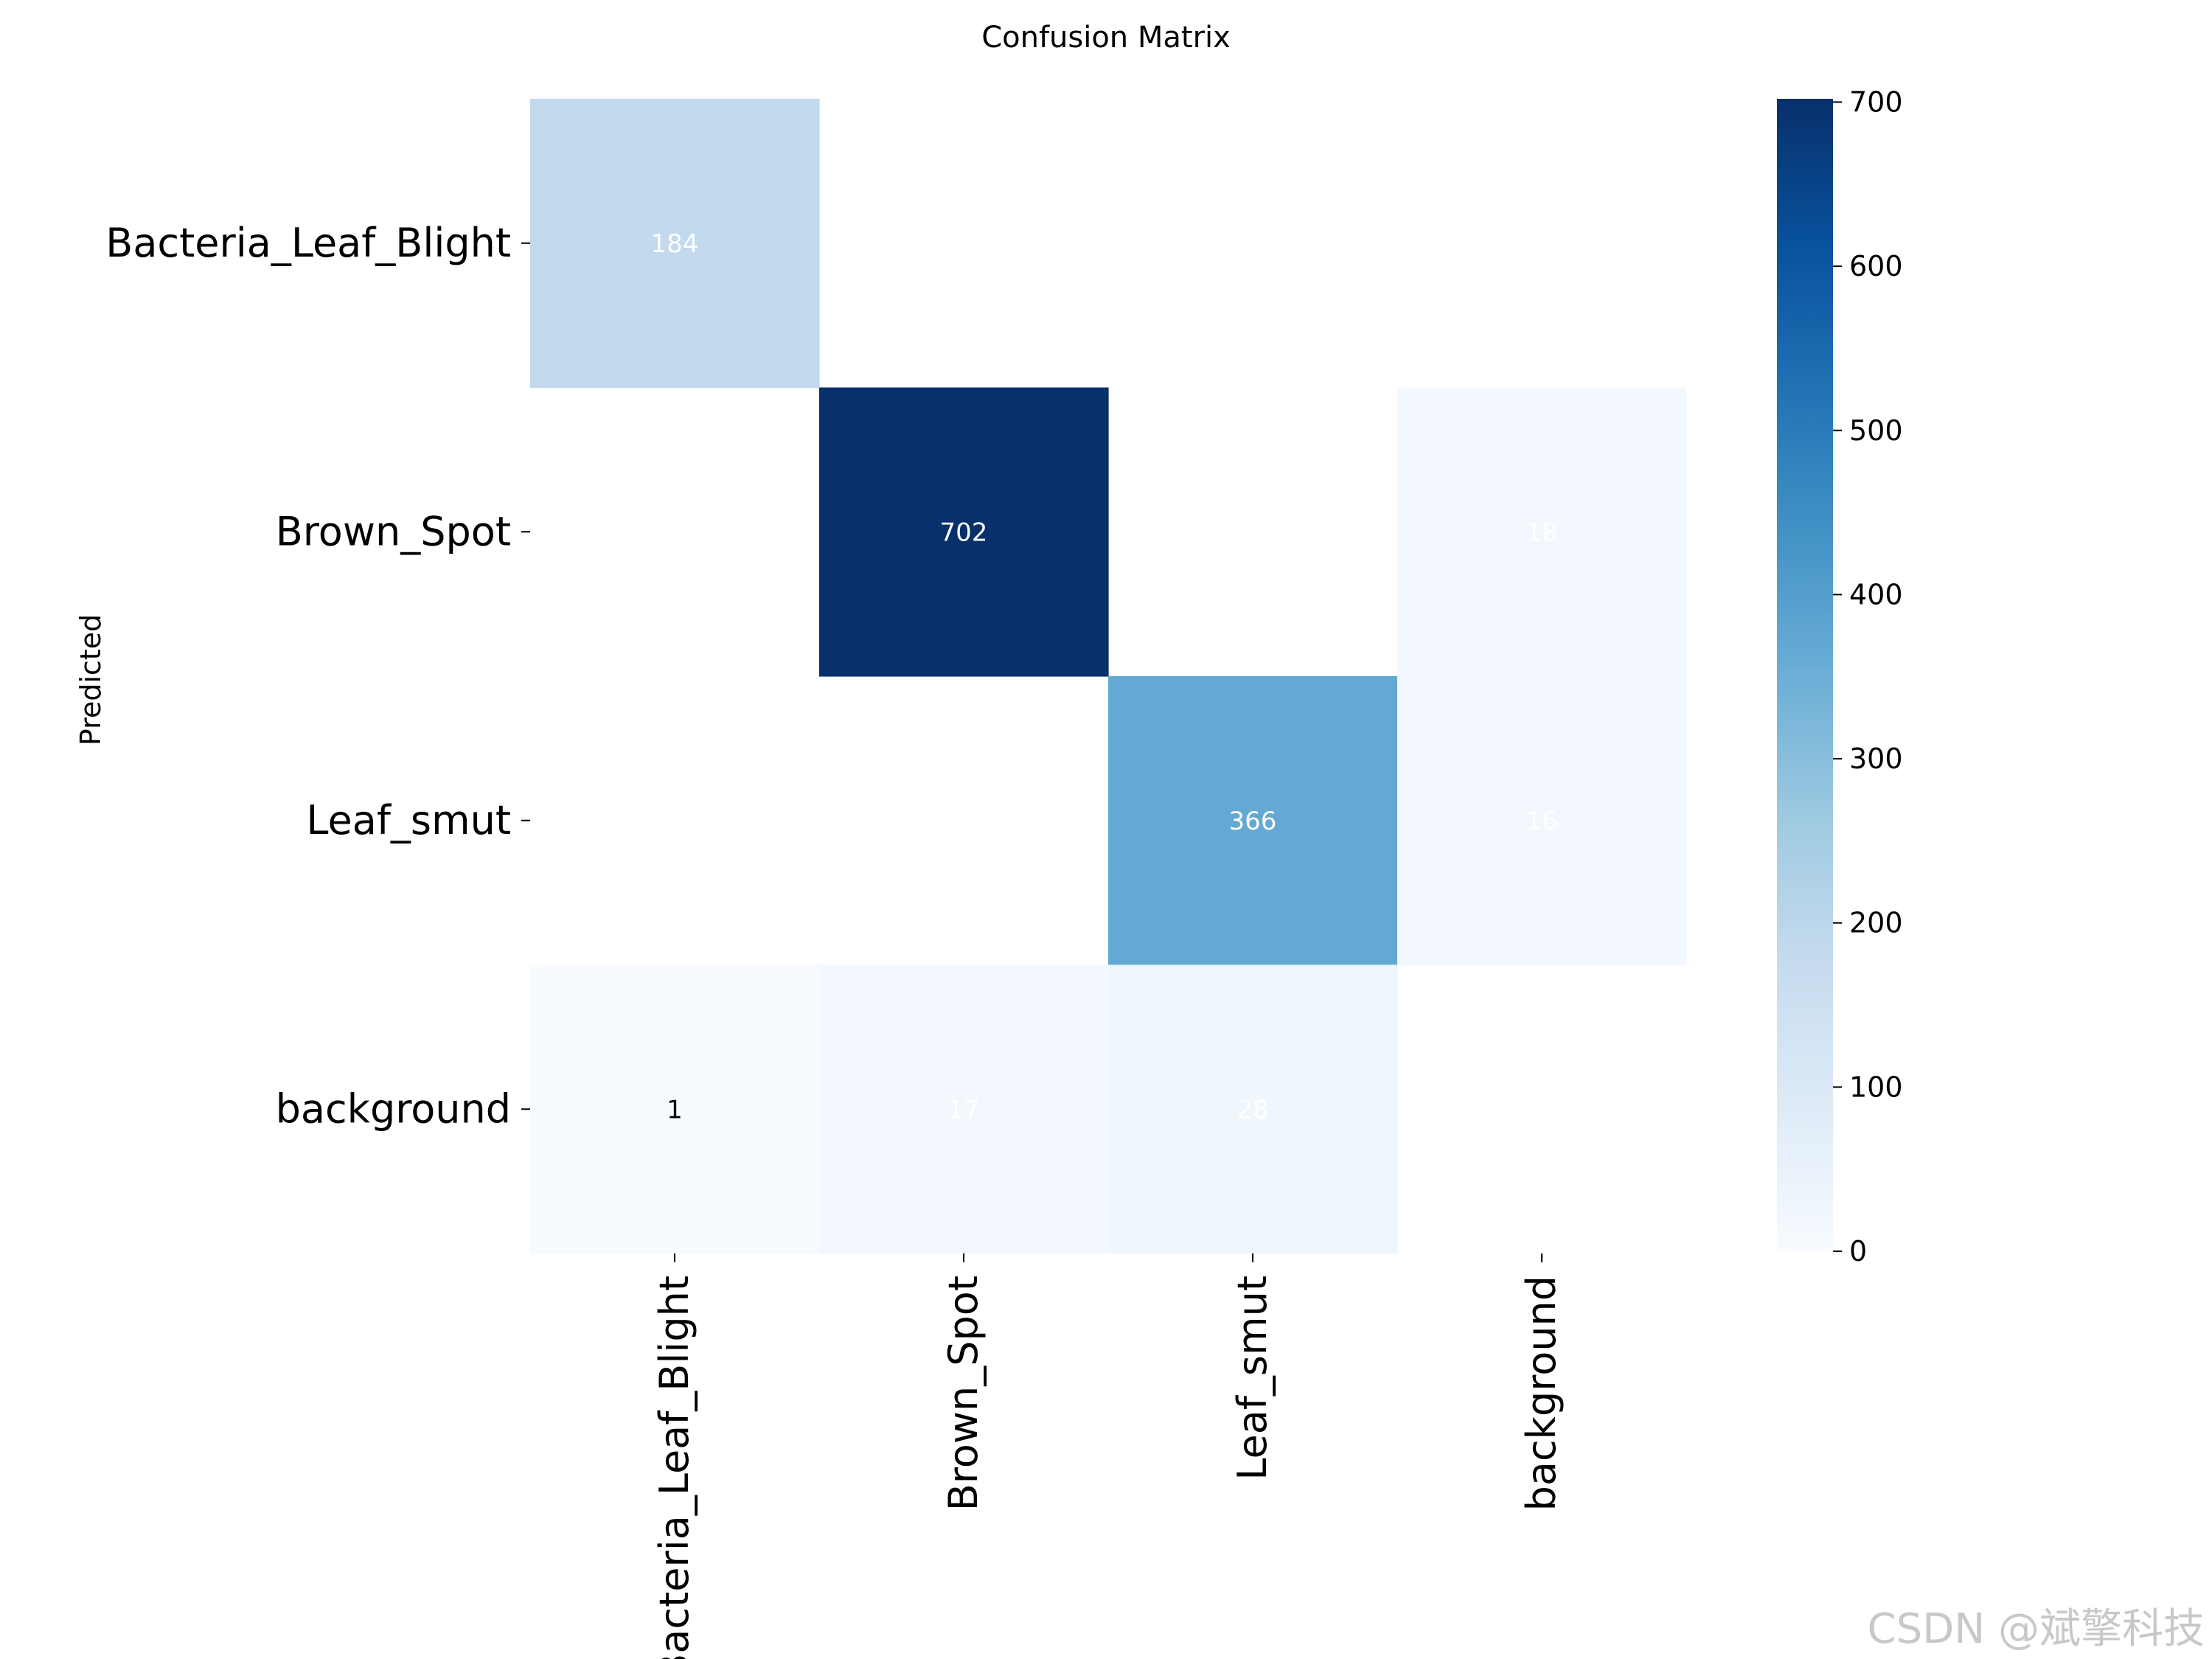  I want to click on colorbar-tick-label: 100, so click(1876, 1087).